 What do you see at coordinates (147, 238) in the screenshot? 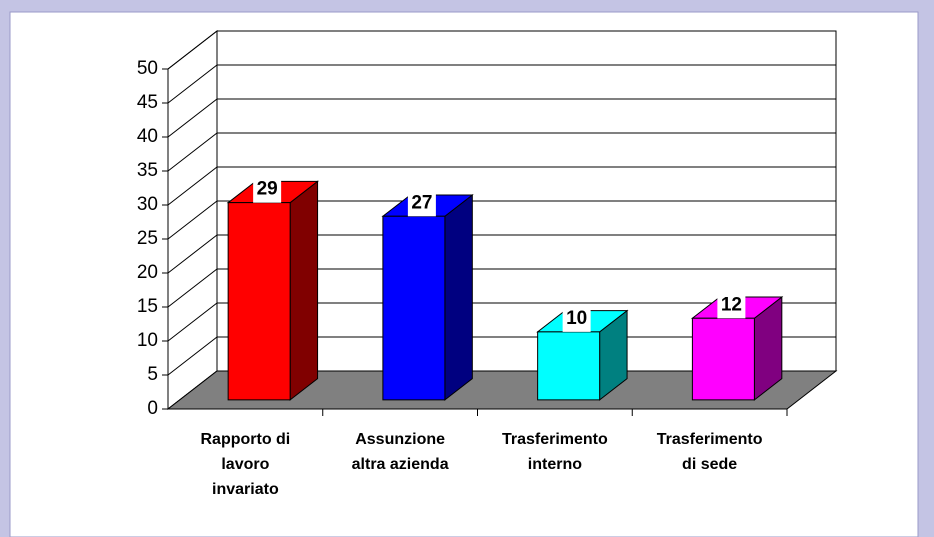
I see `y-tick-label: 25` at bounding box center [147, 238].